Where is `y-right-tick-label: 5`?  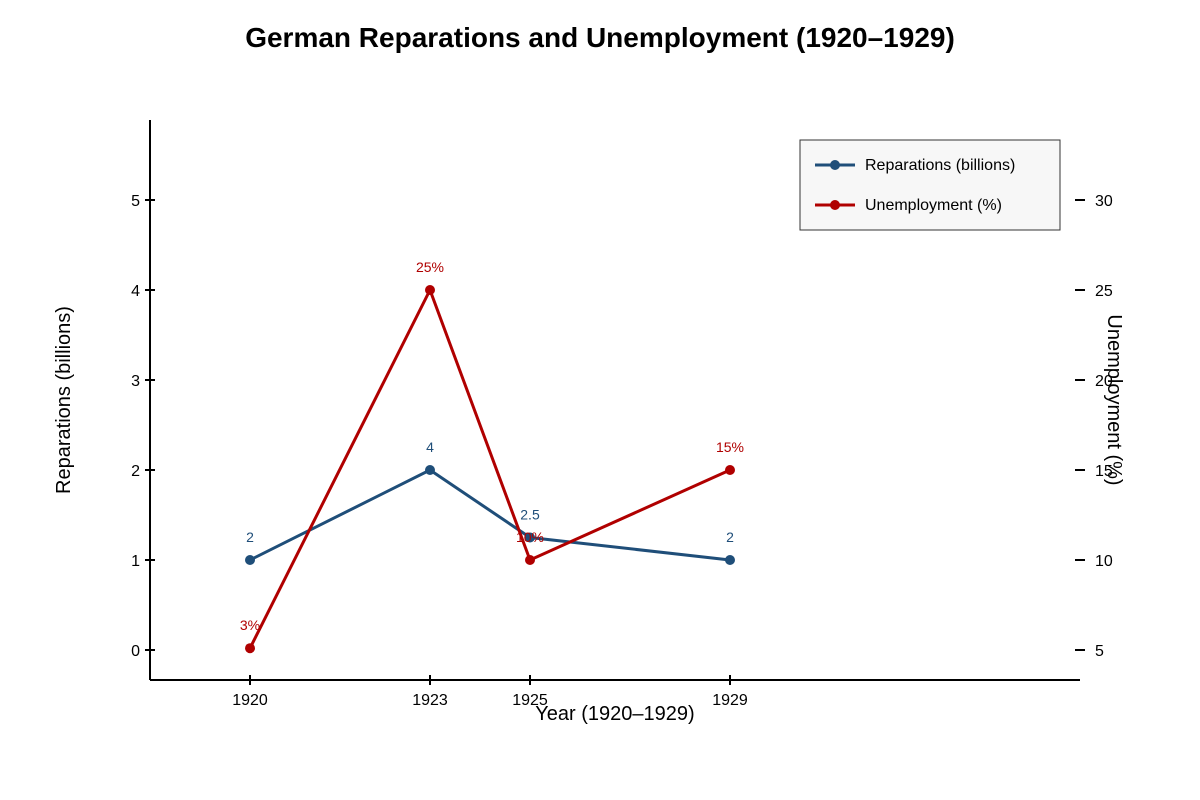
y-right-tick-label: 5 is located at coordinates (1099, 651).